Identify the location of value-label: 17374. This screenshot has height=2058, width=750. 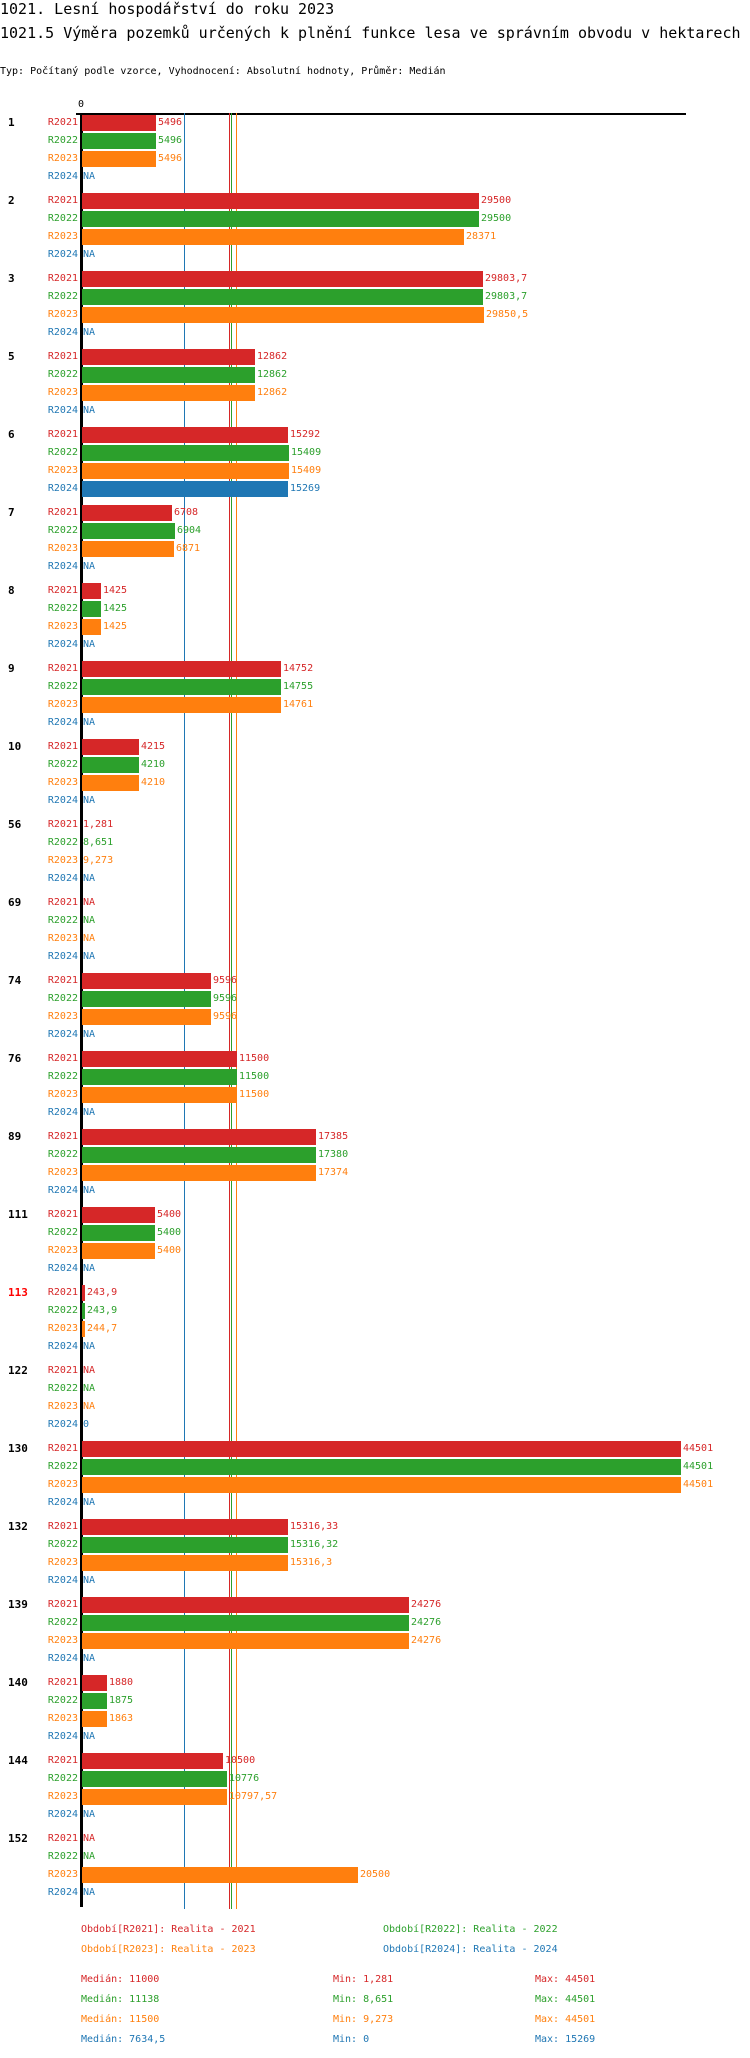
(333, 1172).